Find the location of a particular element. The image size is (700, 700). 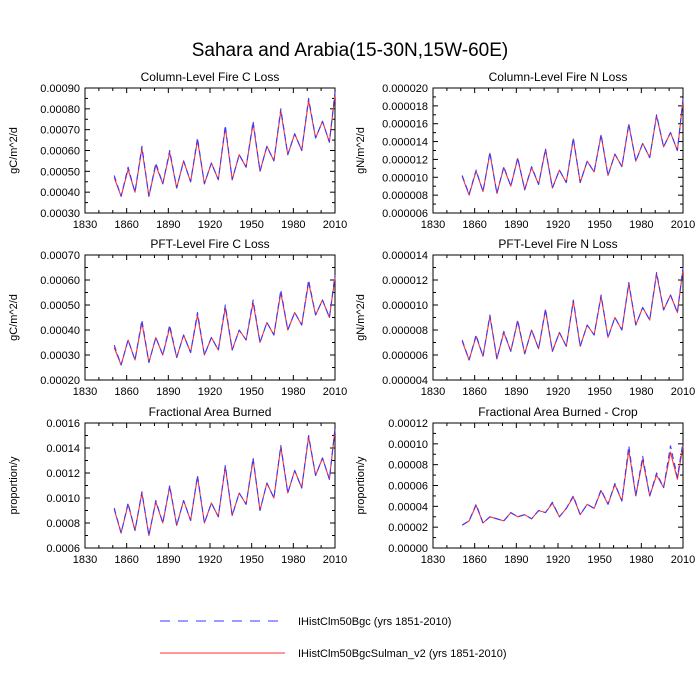

y-tick-label: 0.000004 is located at coordinates (405, 381).